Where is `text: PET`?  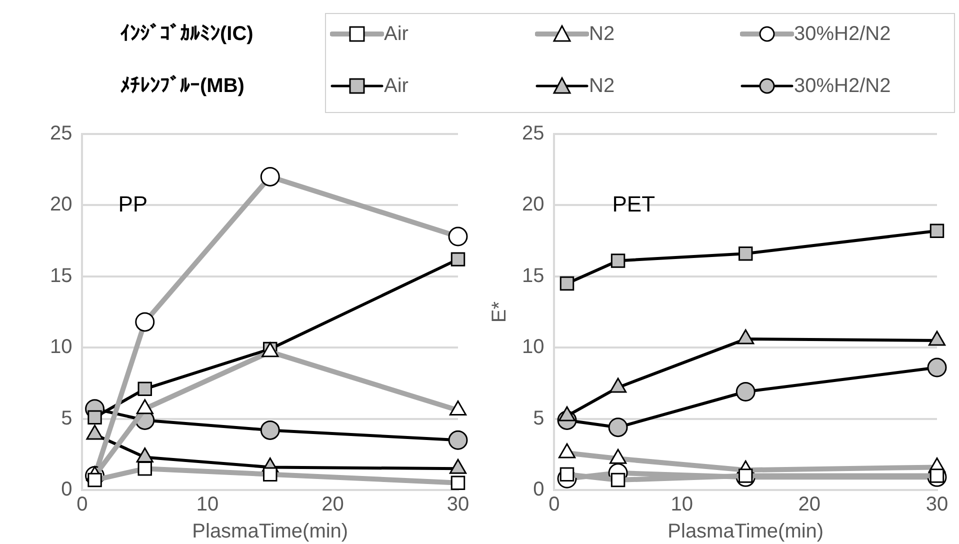
text: PET is located at coordinates (634, 203).